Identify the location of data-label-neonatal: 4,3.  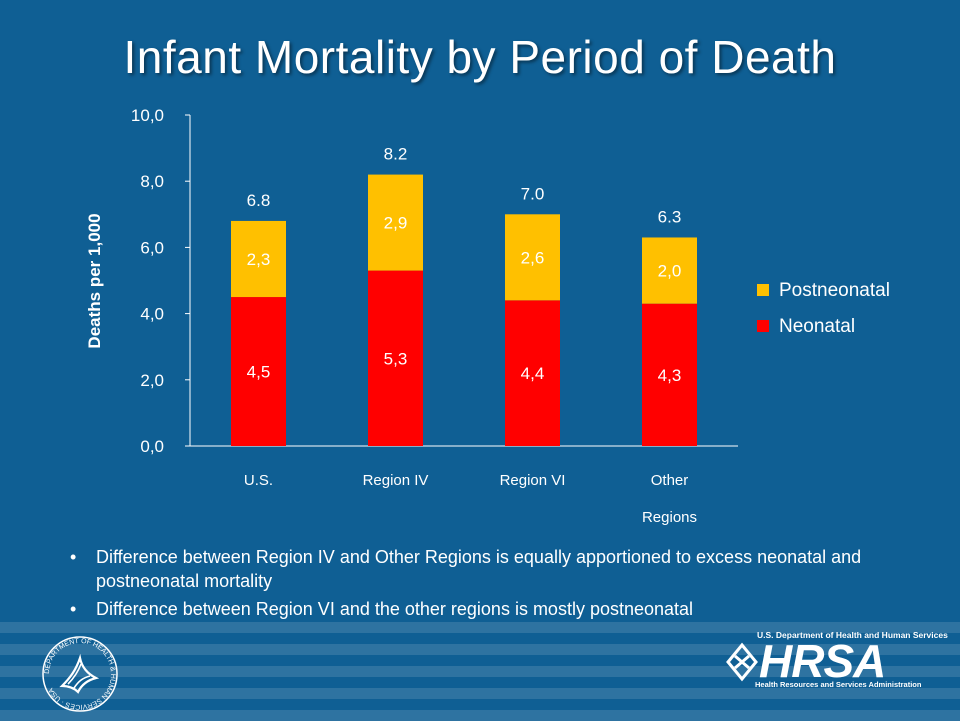
(670, 375).